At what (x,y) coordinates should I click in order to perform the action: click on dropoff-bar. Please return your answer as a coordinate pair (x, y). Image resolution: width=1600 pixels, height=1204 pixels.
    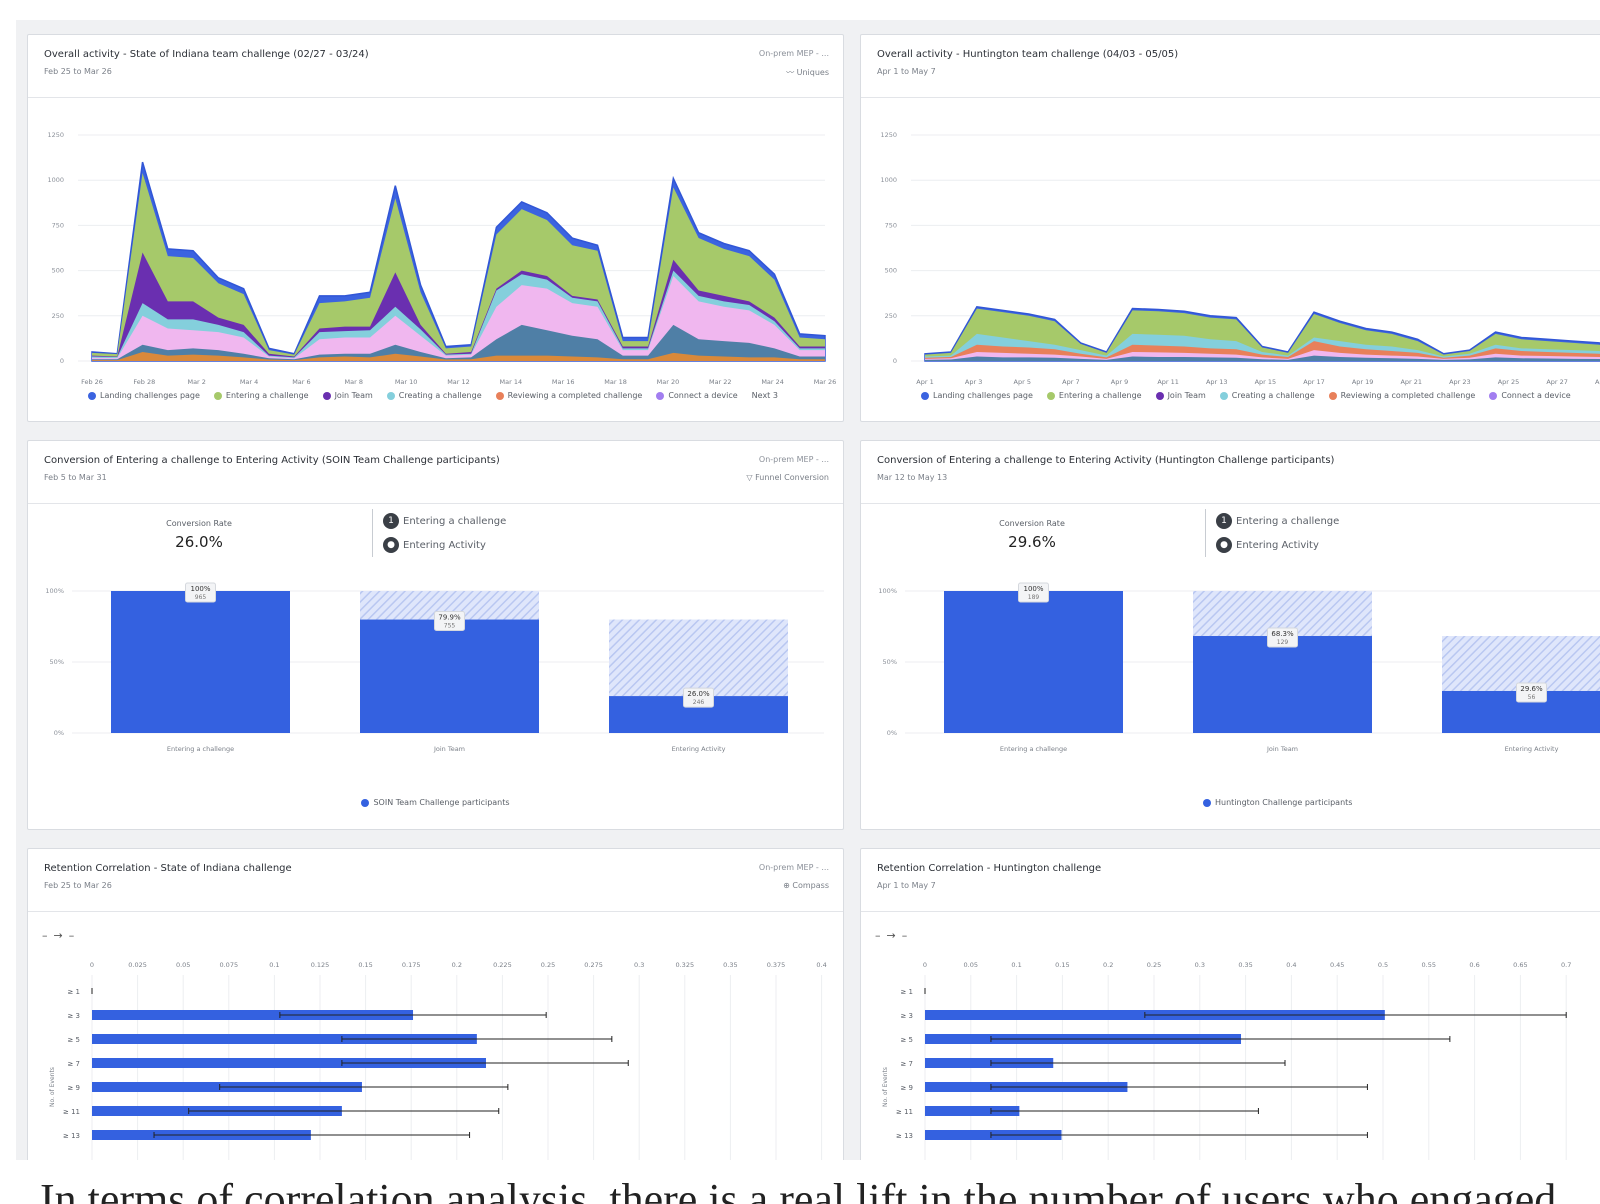
    Looking at the image, I should click on (698, 658).